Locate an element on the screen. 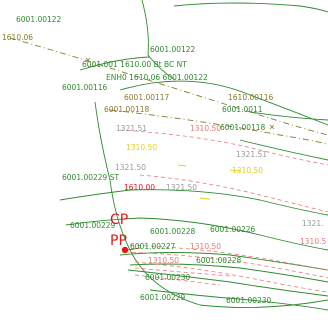 This screenshot has height=320, width=328. label: 6001.00226 is located at coordinates (233, 229).